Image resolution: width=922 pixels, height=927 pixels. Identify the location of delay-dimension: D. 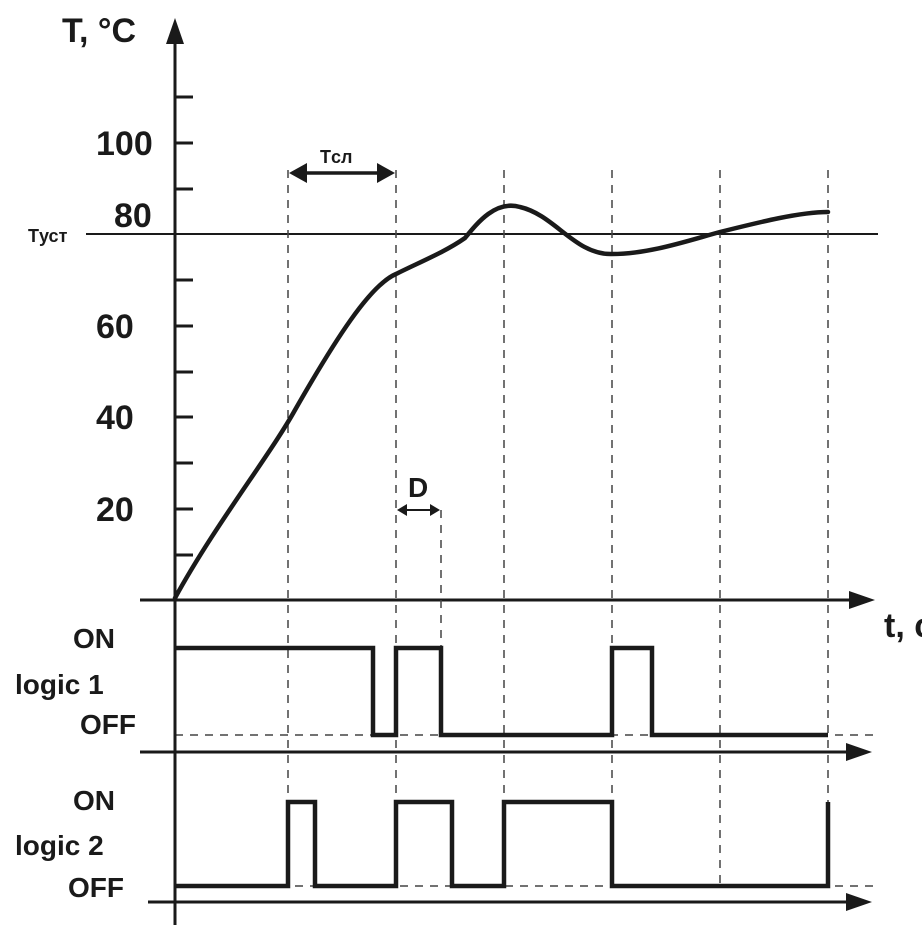
(418, 494).